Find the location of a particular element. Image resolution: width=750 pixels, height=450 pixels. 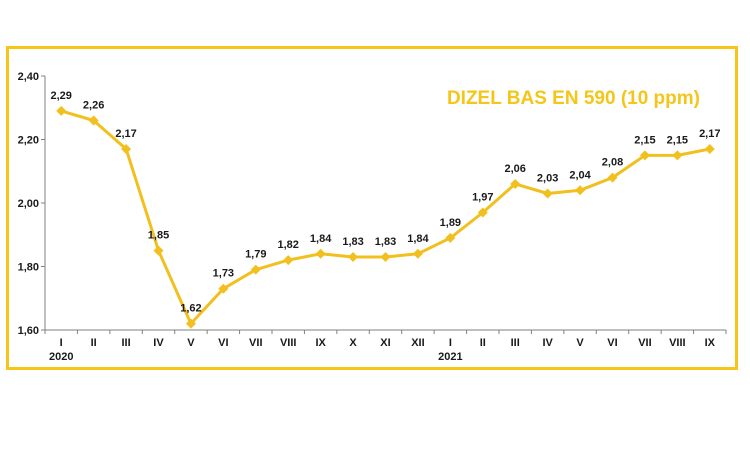

y-tick-label: 1,80 is located at coordinates (28, 268).